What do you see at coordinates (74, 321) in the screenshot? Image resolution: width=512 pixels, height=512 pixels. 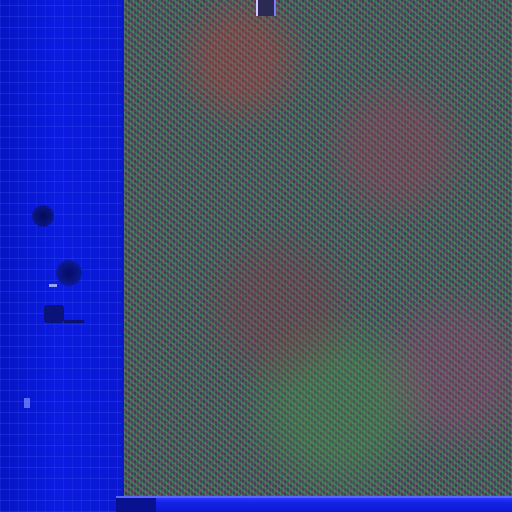 I see `underline-marker-icon` at bounding box center [74, 321].